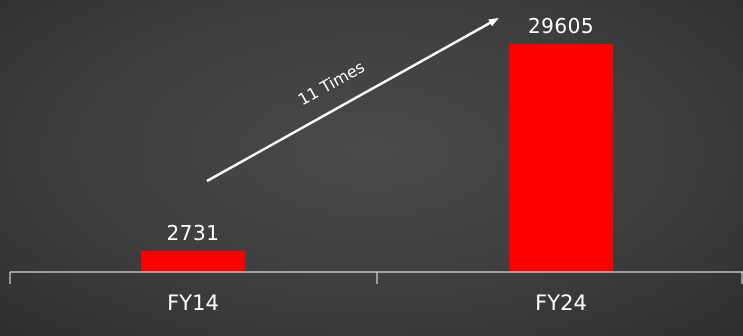 The width and height of the screenshot is (743, 336). I want to click on data-label-fy24: 29605, so click(561, 26).